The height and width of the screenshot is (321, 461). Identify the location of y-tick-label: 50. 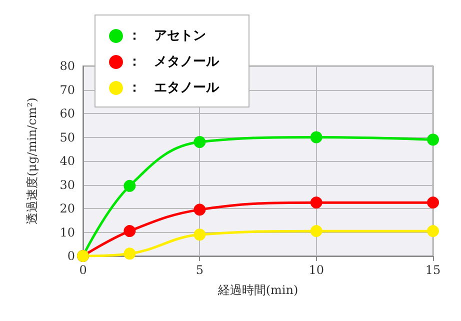
(67, 137).